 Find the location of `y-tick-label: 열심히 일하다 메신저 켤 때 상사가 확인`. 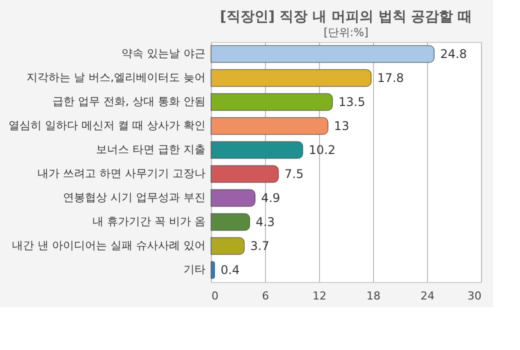

y-tick-label: 열심히 일하다 메신저 켤 때 상사가 확인 is located at coordinates (107, 125).